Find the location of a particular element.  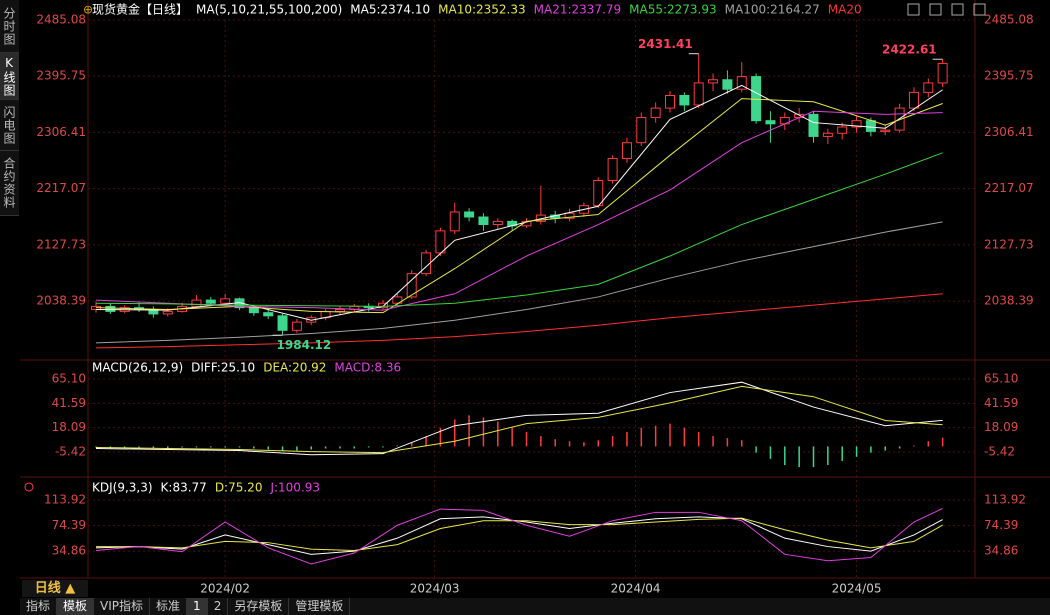

legend-entry: D:75.20 is located at coordinates (239, 488).